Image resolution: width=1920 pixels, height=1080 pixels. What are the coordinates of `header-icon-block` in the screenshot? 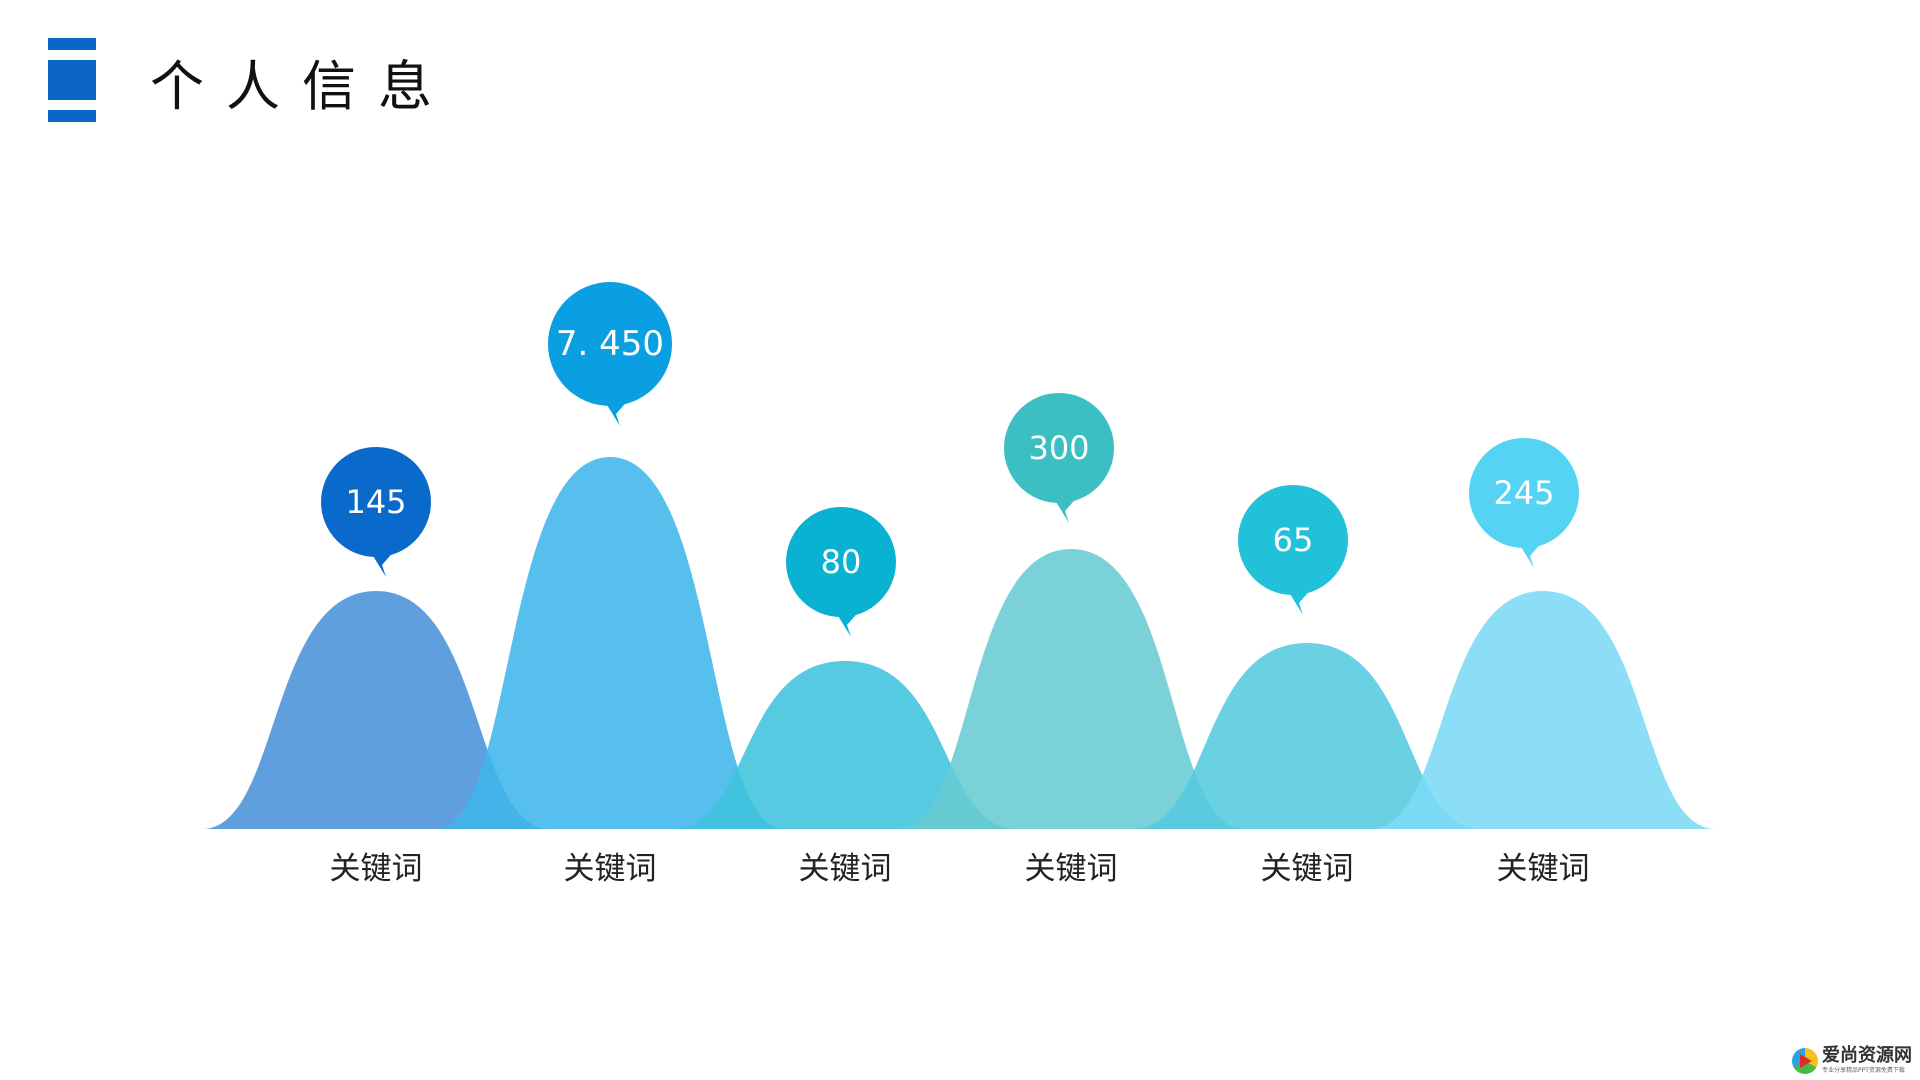 It's located at (72, 80).